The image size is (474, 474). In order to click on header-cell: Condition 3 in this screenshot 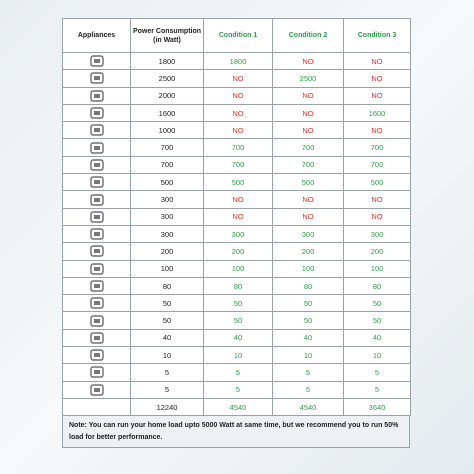, I will do `click(377, 35)`.